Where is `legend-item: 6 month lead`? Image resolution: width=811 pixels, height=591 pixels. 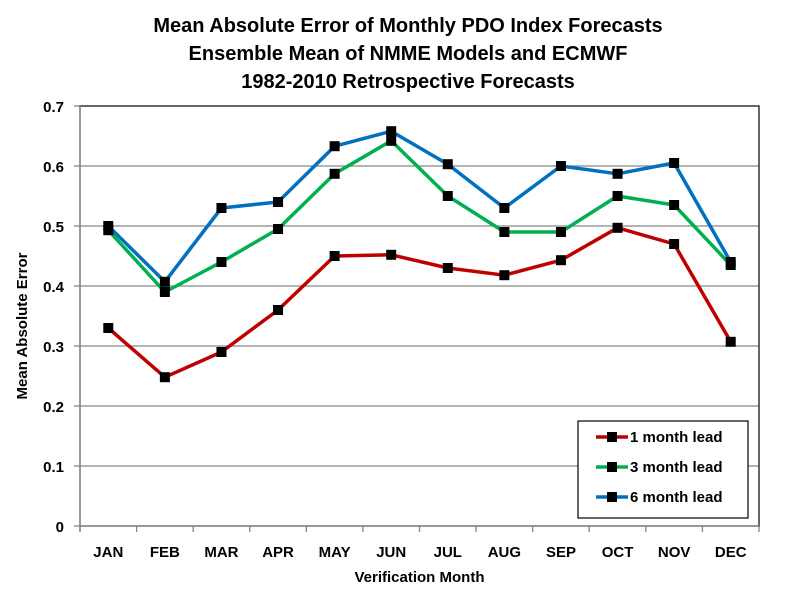
legend-item: 6 month lead is located at coordinates (659, 497).